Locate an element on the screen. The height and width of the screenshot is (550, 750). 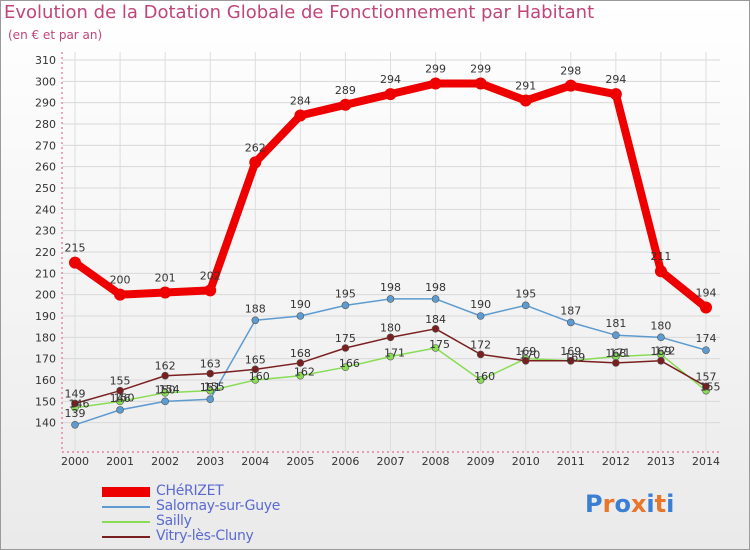
x-tick-label: 2014 is located at coordinates (706, 461).